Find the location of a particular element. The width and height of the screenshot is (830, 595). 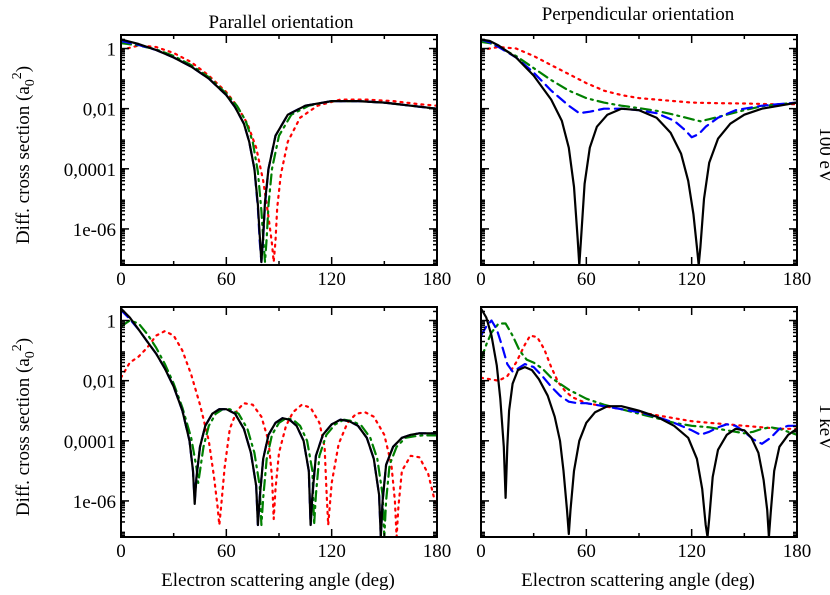

title-parallel: Parallel orientation is located at coordinates (281, 22).